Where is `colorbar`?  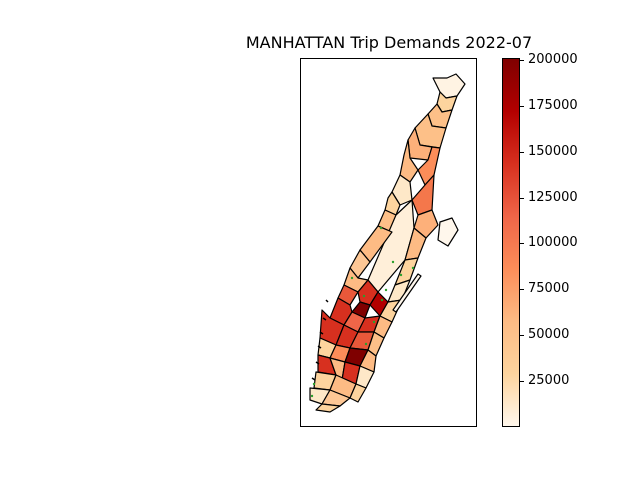 colorbar is located at coordinates (511, 242).